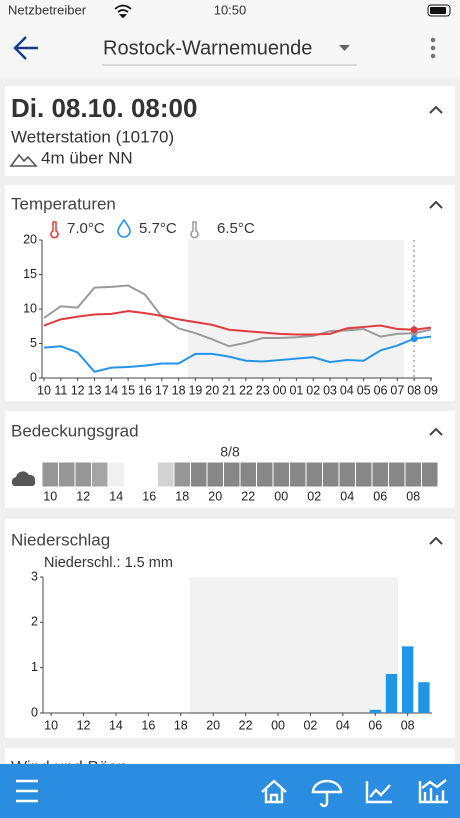  What do you see at coordinates (95, 390) in the screenshot?
I see `x-tick-label: 13` at bounding box center [95, 390].